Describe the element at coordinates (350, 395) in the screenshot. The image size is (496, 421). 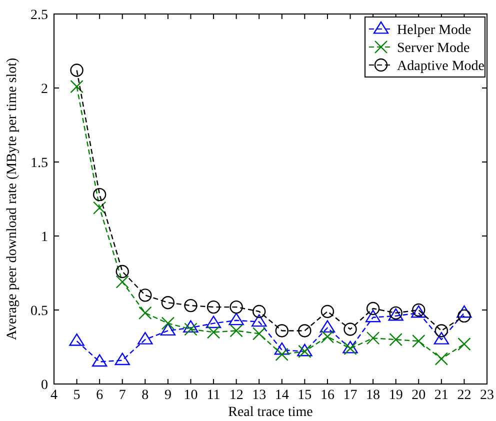
I see `x-tick-label: 17` at that location.